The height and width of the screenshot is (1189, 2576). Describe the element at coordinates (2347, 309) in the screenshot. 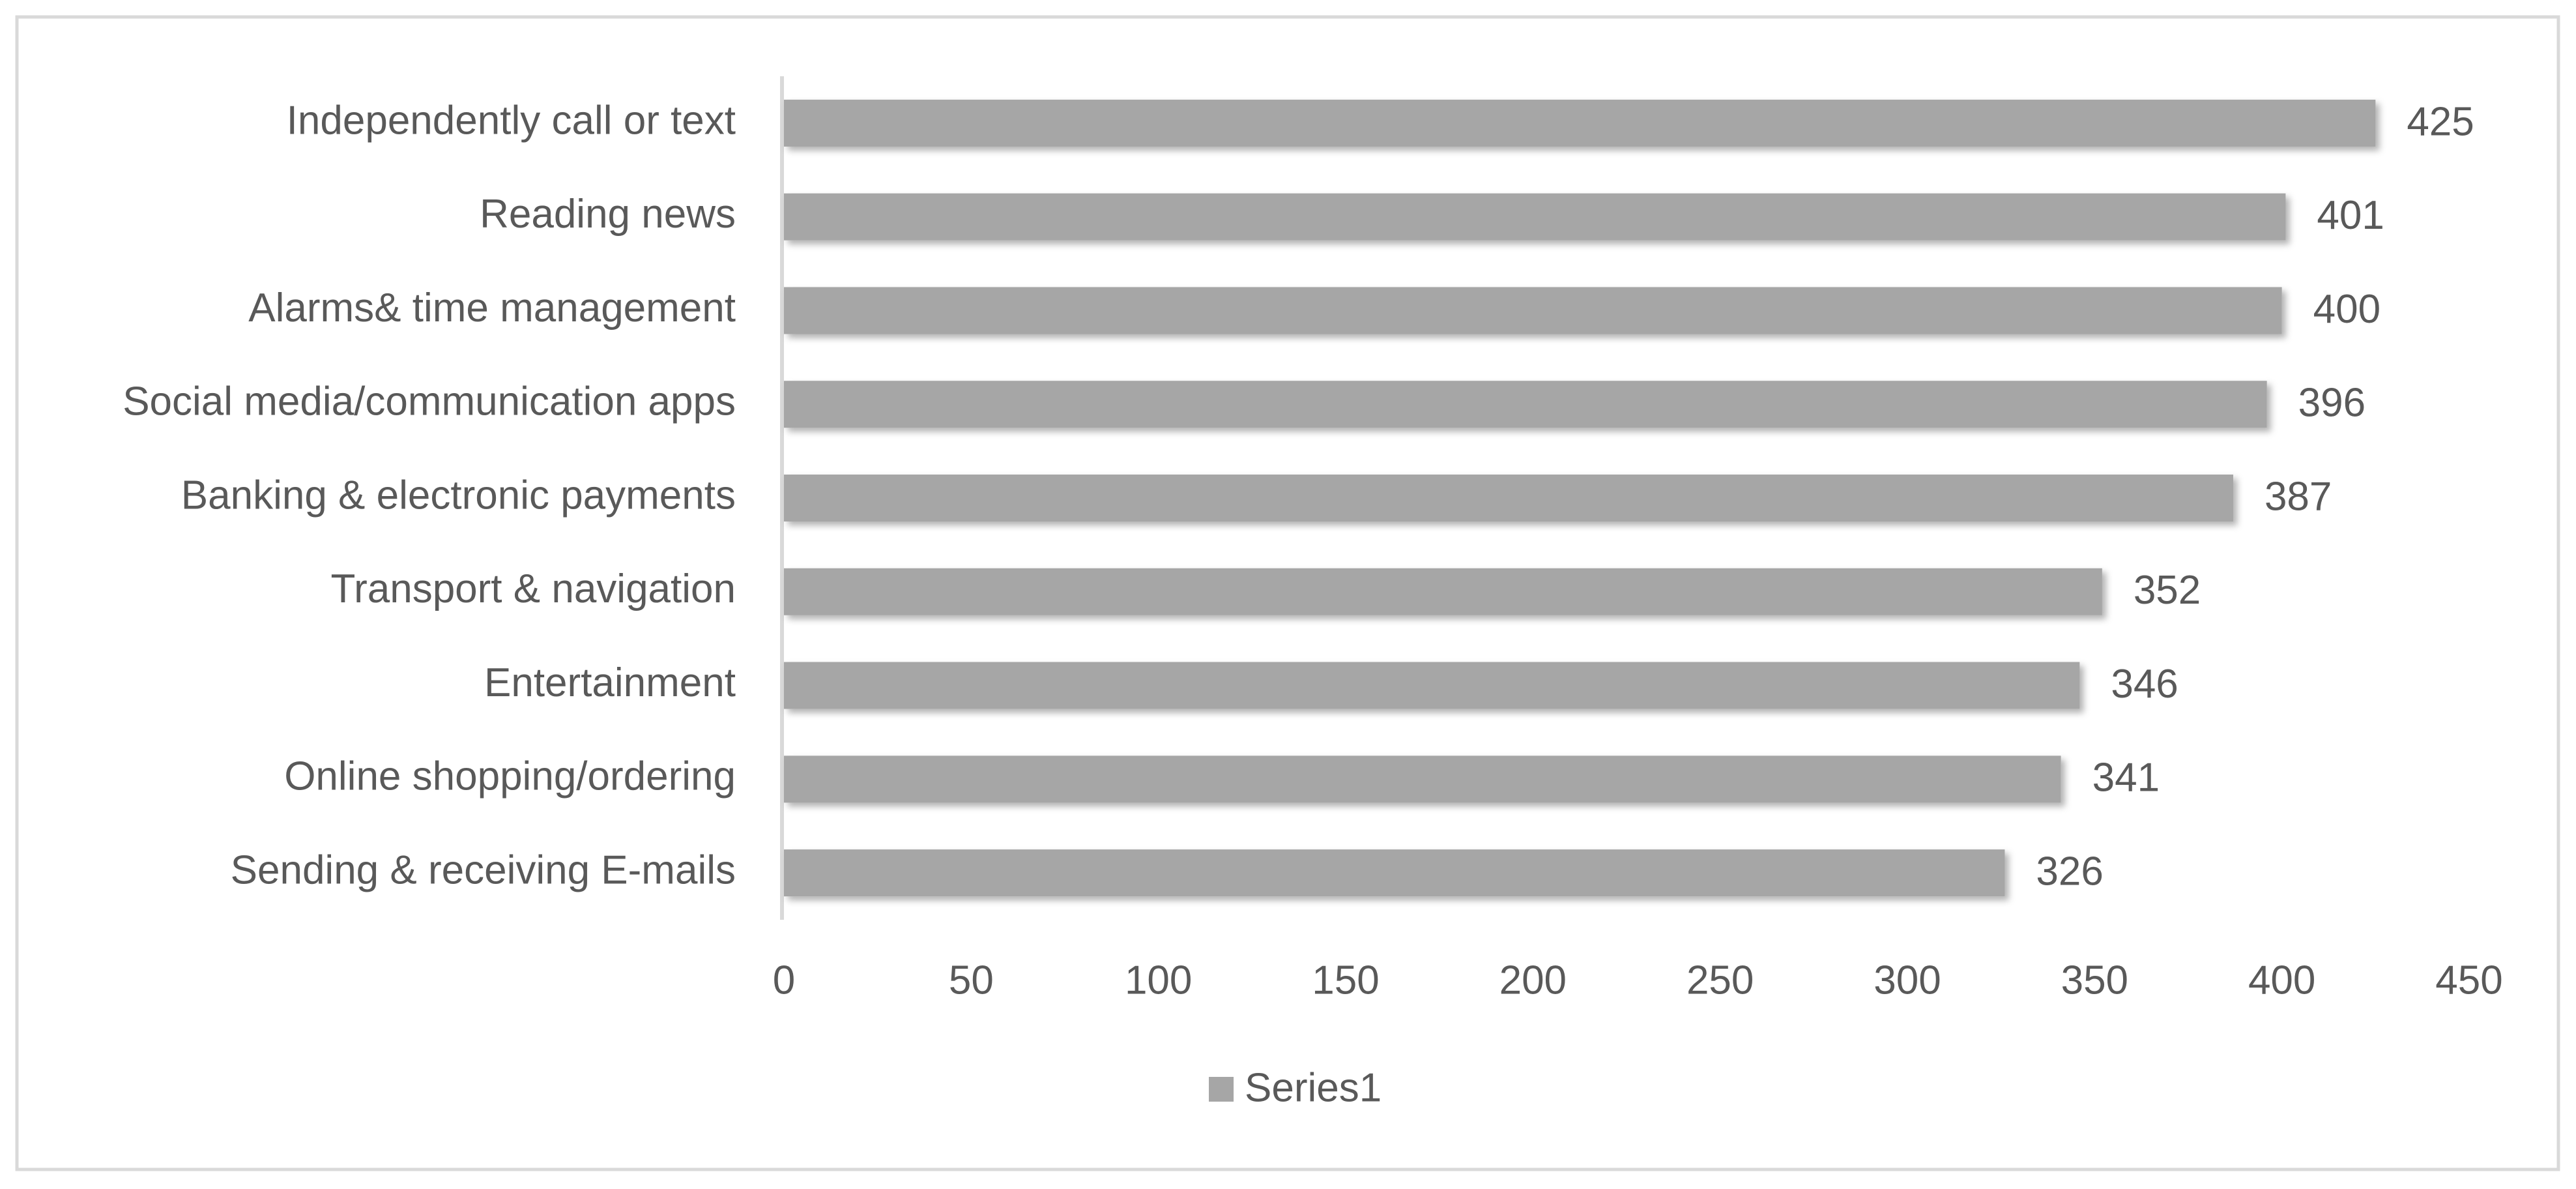

I see `data-label: 400` at that location.